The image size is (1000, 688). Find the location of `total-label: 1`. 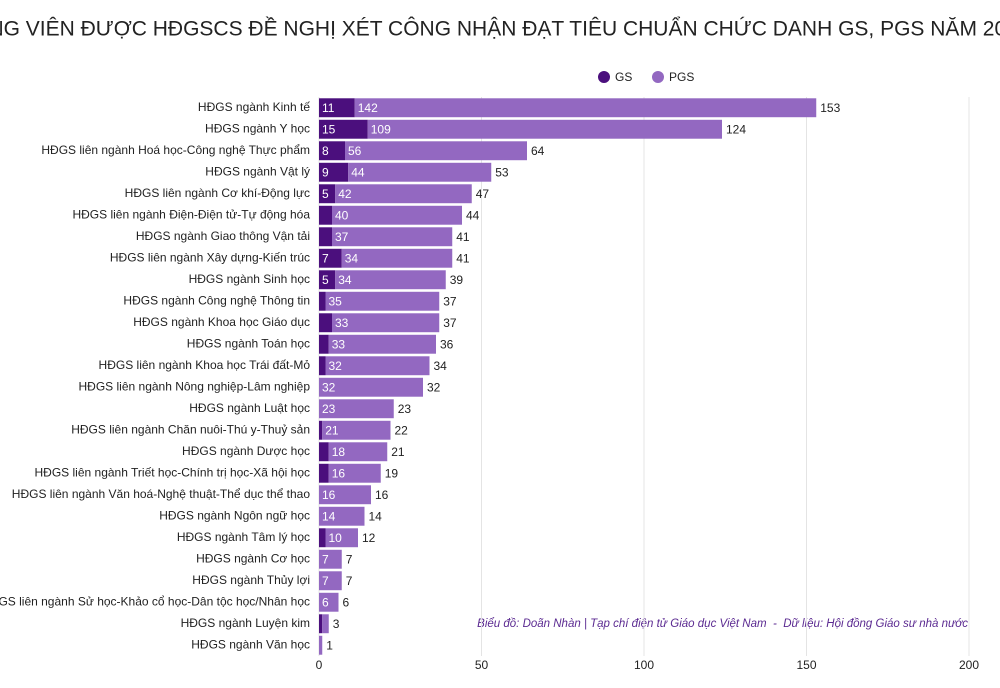

total-label: 1 is located at coordinates (329, 645).